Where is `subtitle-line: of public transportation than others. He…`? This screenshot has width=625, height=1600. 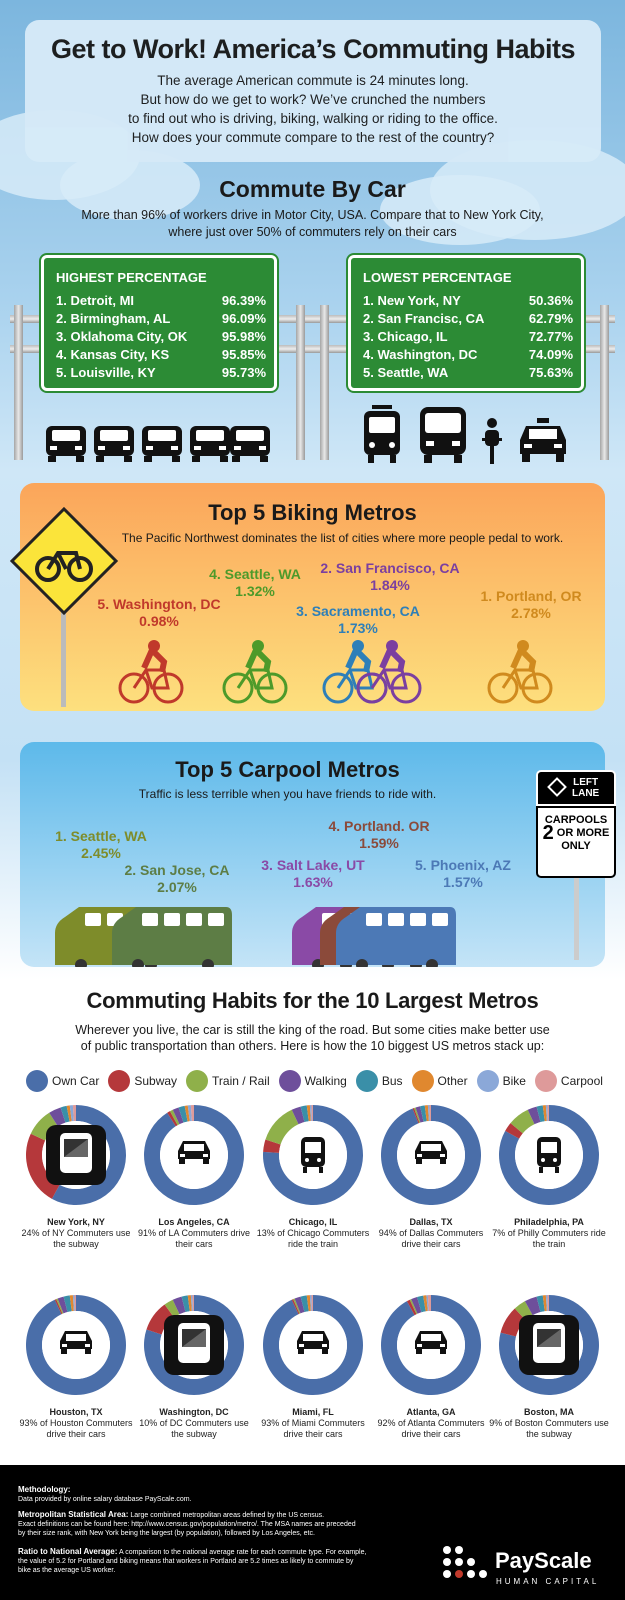 subtitle-line: of public transportation than others. He… is located at coordinates (312, 1046).